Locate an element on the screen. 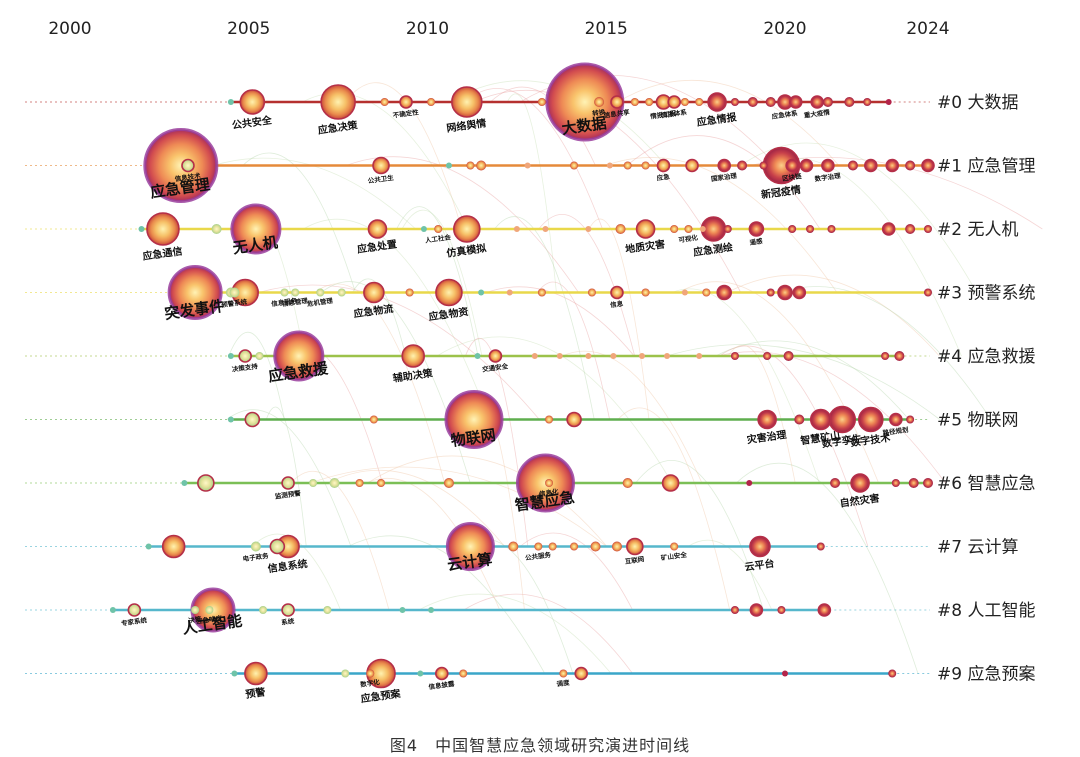 Image resolution: width=1080 pixels, height=757 pixels. keyword-label: 信息披露 is located at coordinates (441, 685).